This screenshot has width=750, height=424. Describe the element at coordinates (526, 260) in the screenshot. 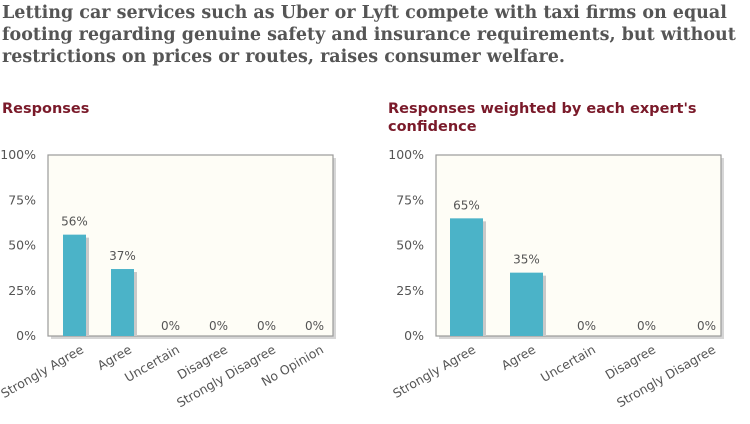

I see `value-label: 35%` at that location.